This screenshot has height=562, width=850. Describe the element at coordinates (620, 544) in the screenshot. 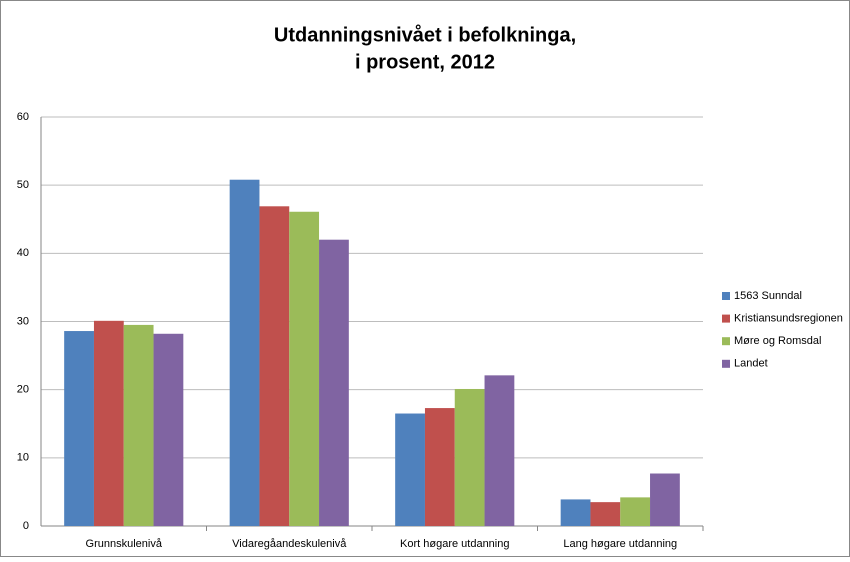

I see `x-tick-label: Lang høgare utdanning` at that location.